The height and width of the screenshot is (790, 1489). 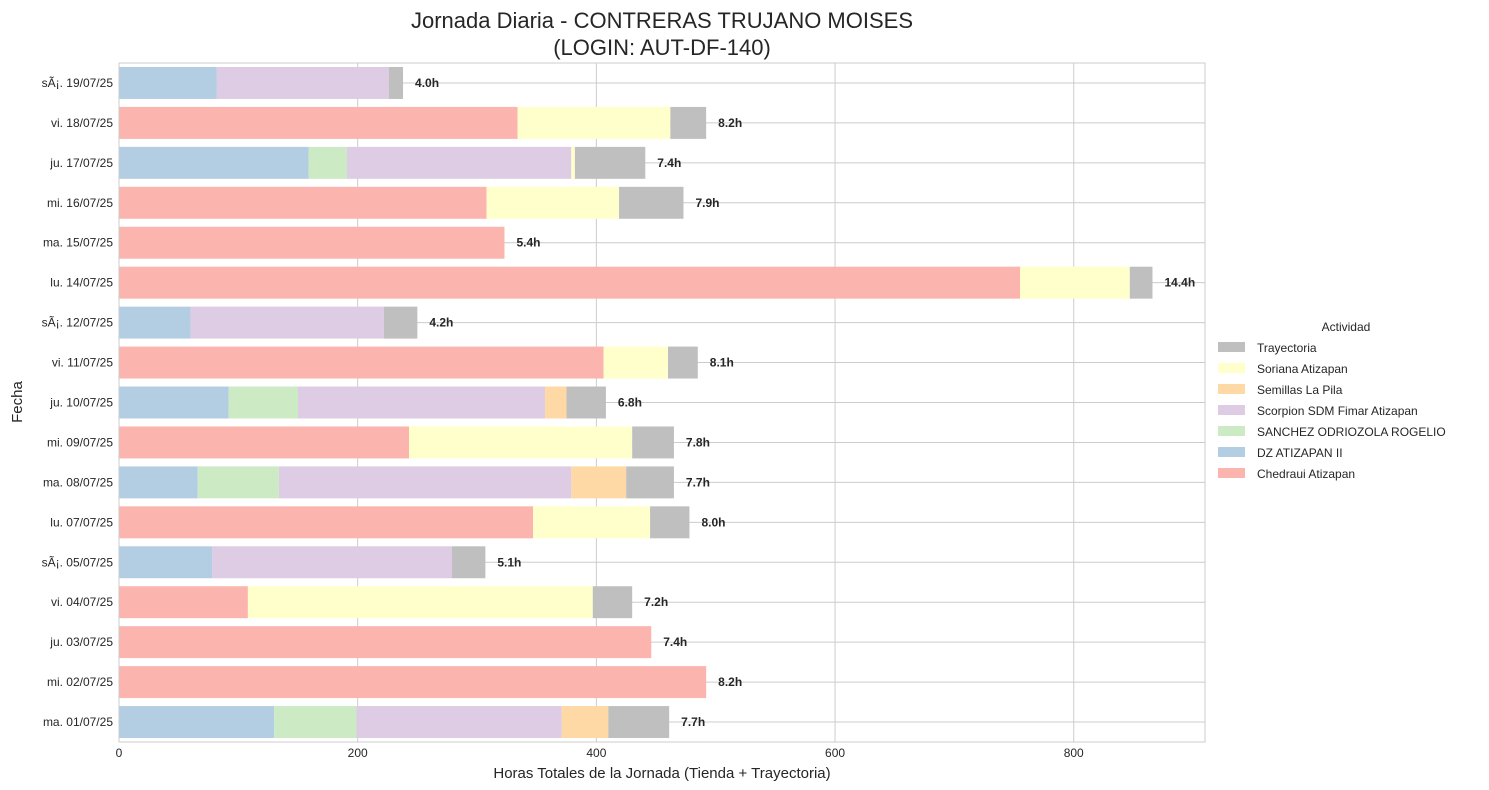 I want to click on y-tick-label: ju. 03/07/25, so click(x=81, y=642).